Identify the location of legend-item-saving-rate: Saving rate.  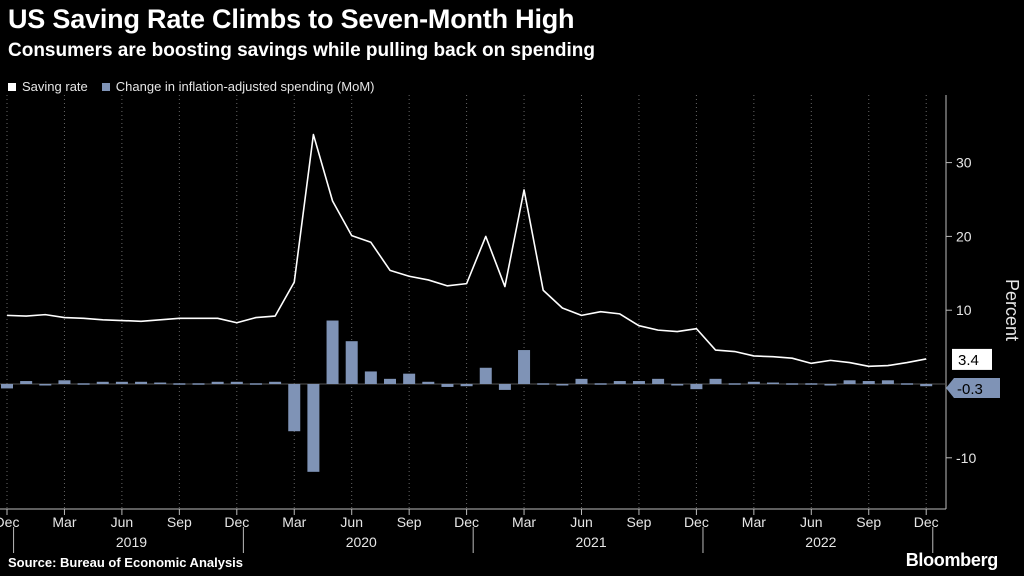
(48, 86).